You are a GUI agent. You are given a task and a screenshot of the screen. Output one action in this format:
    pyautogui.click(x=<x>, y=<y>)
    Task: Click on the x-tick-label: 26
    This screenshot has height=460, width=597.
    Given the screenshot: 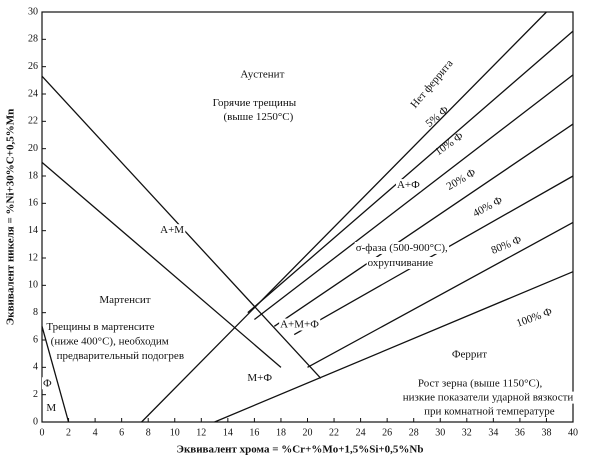 What is the action you would take?
    pyautogui.click(x=387, y=432)
    